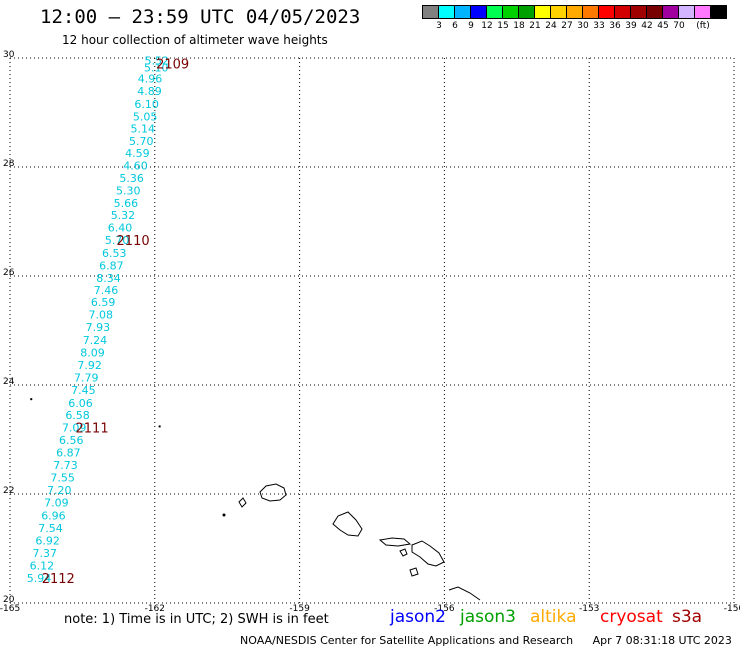 The width and height of the screenshot is (740, 650). I want to click on time-label: 2112, so click(58, 579).